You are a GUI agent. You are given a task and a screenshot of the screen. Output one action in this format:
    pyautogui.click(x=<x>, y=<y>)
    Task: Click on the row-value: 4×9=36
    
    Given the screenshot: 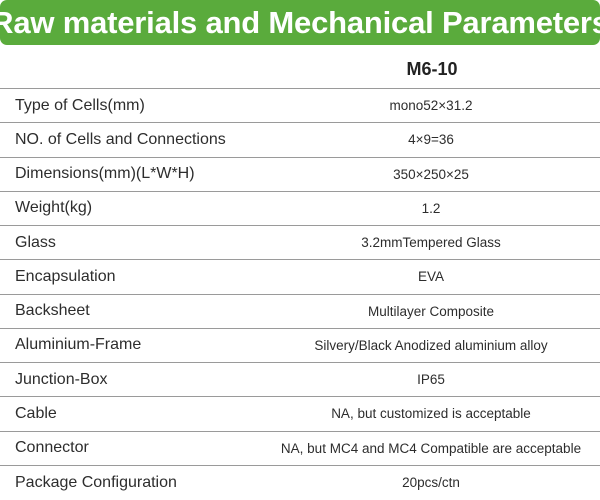 What is the action you would take?
    pyautogui.click(x=431, y=140)
    